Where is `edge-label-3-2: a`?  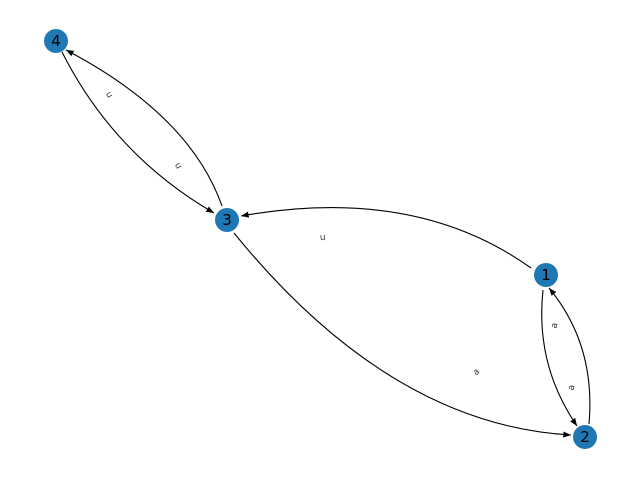 edge-label-3-2: a is located at coordinates (476, 372).